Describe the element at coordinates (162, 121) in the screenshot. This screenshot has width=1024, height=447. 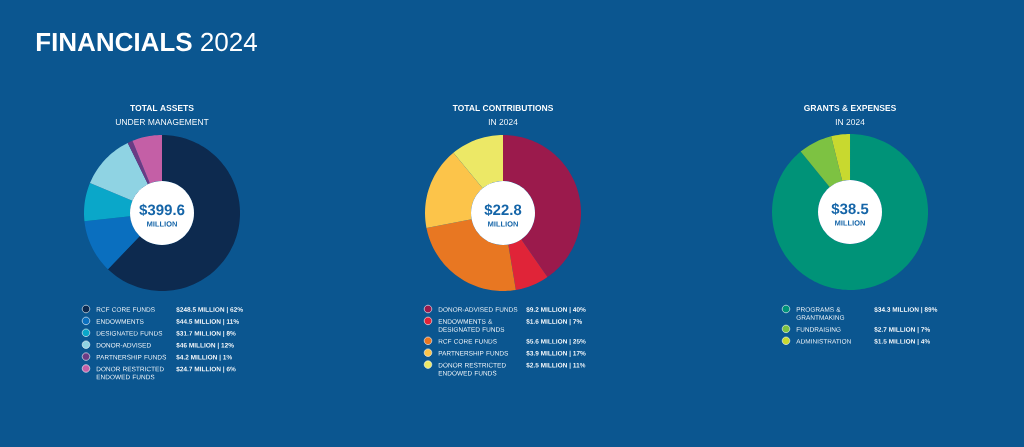
I see `chart-subtitle: UNDER MANAGEMENT` at that location.